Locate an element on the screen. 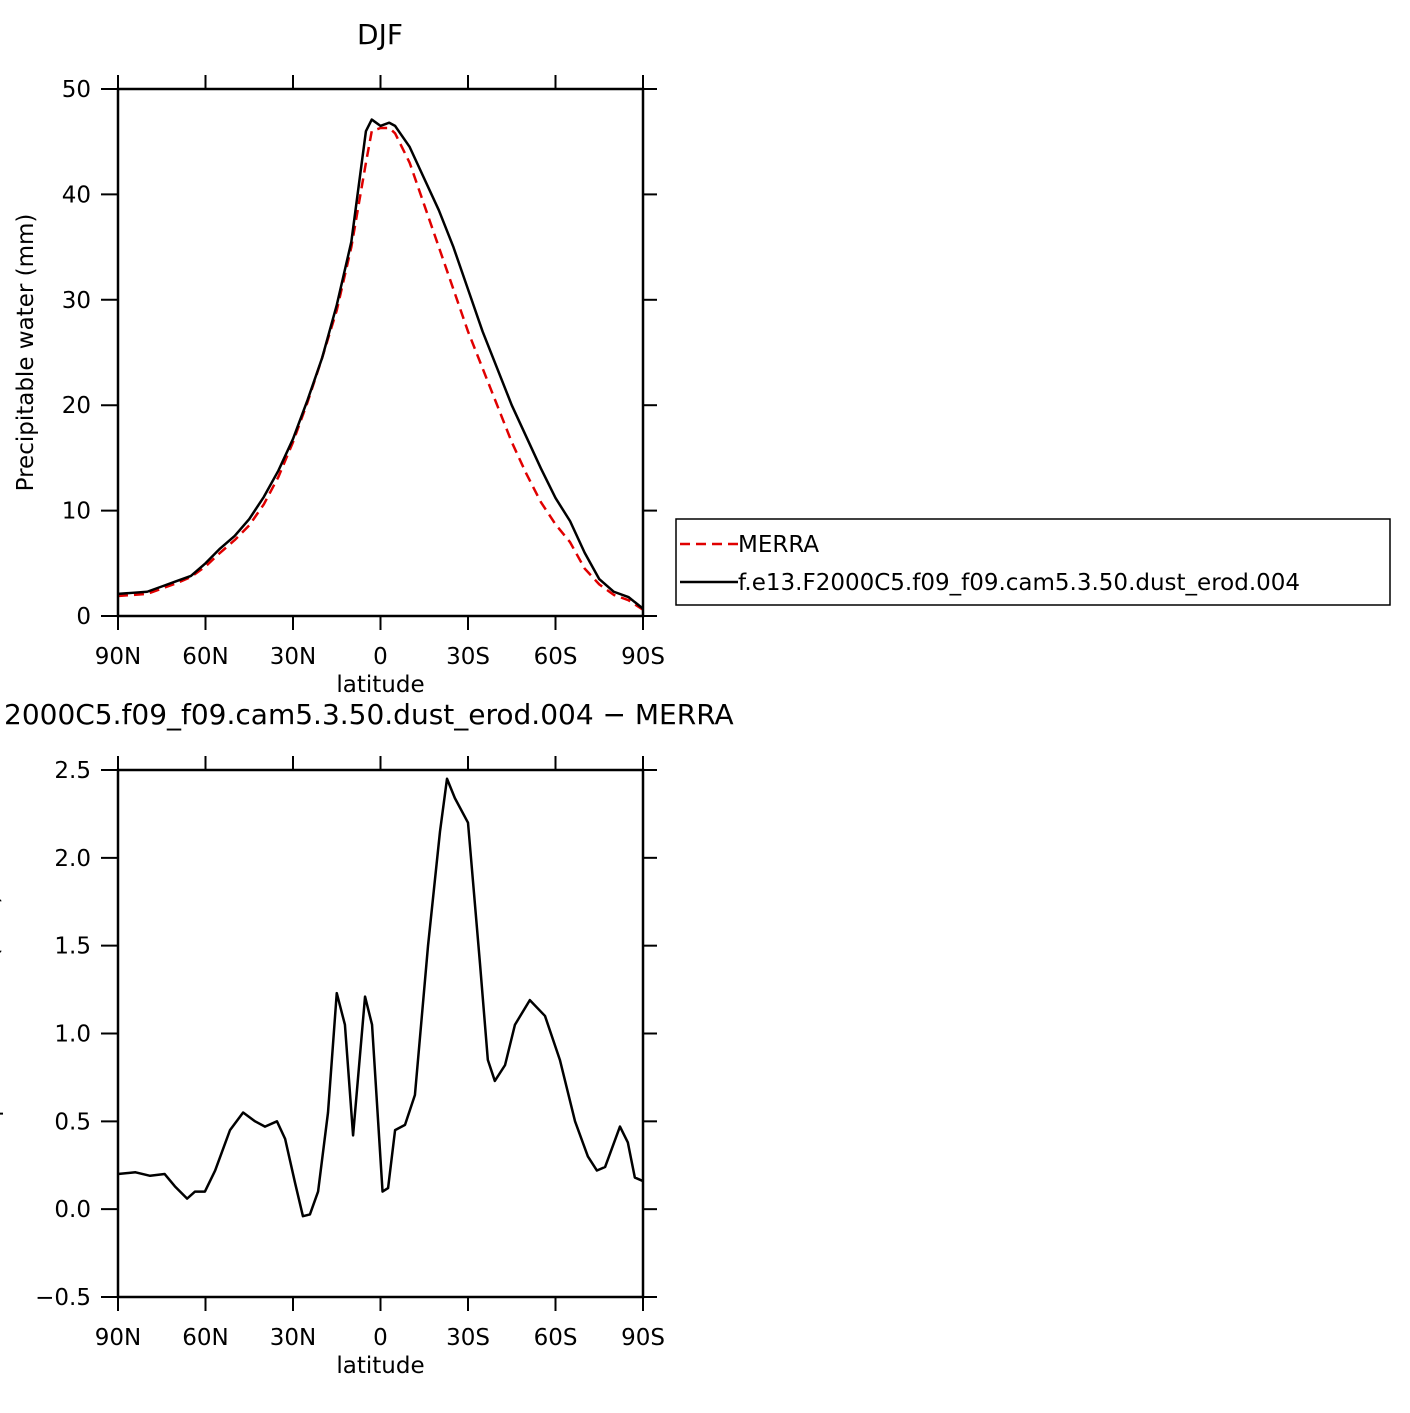 Image resolution: width=1410 pixels, height=1413 pixels. y-tick-label: 40 is located at coordinates (76, 195).